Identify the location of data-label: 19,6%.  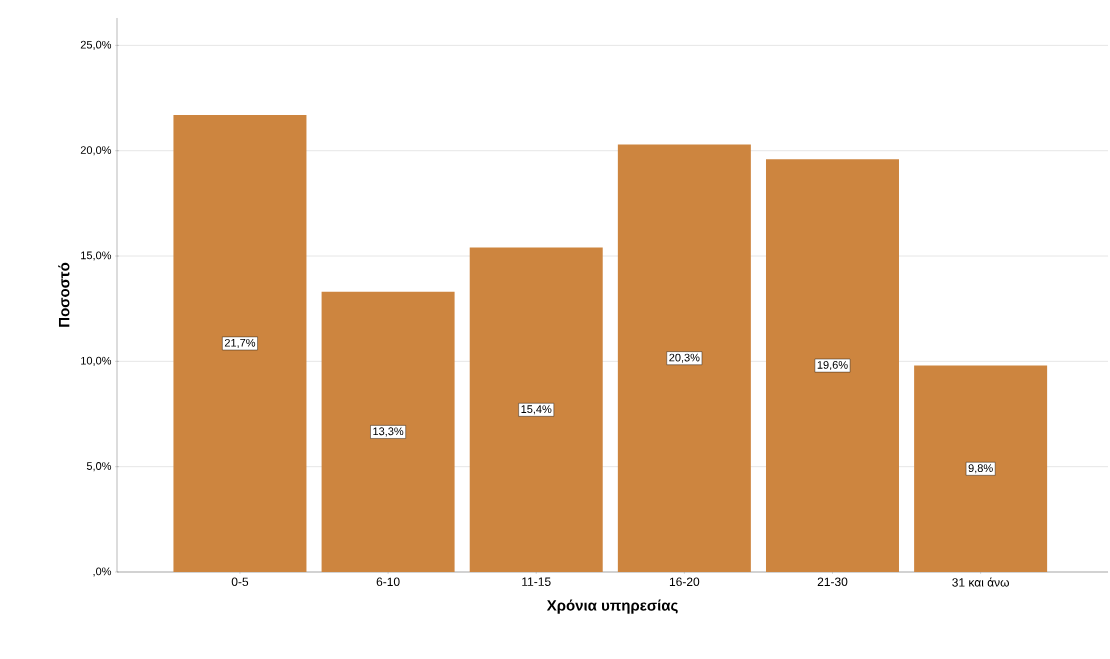
(832, 366).